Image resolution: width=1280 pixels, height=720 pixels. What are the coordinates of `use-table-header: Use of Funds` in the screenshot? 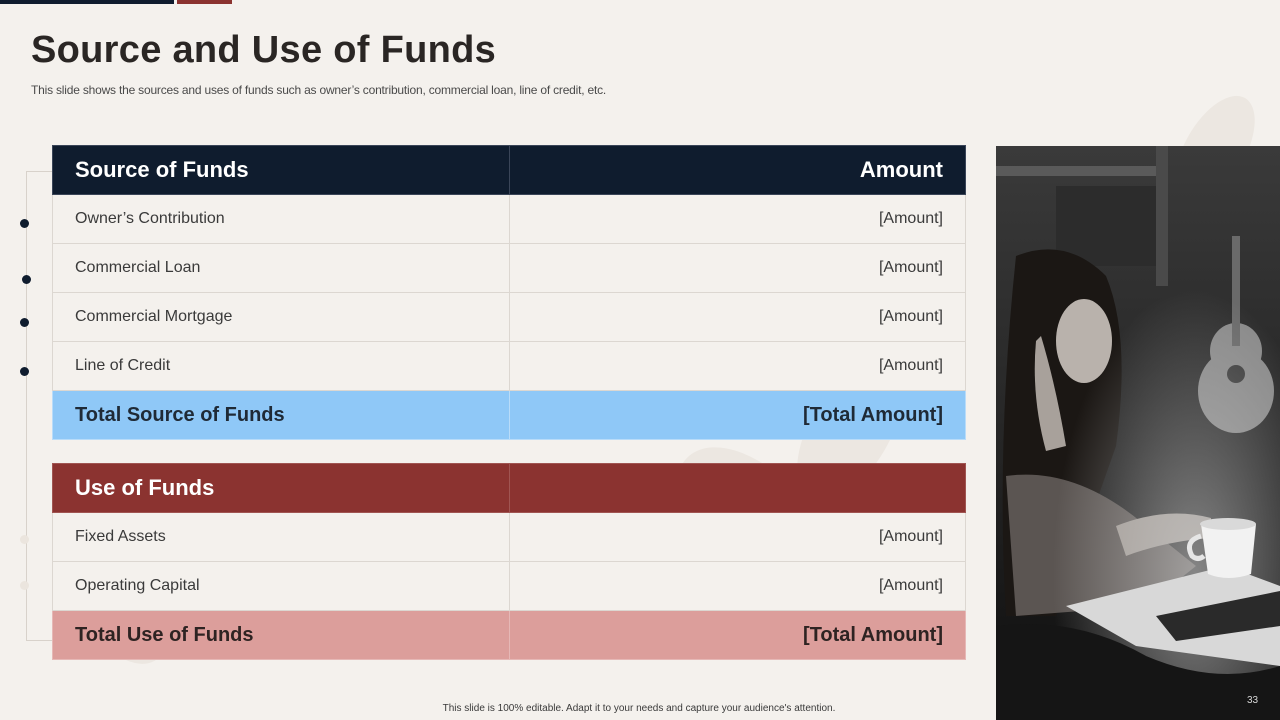 It's located at (509, 488).